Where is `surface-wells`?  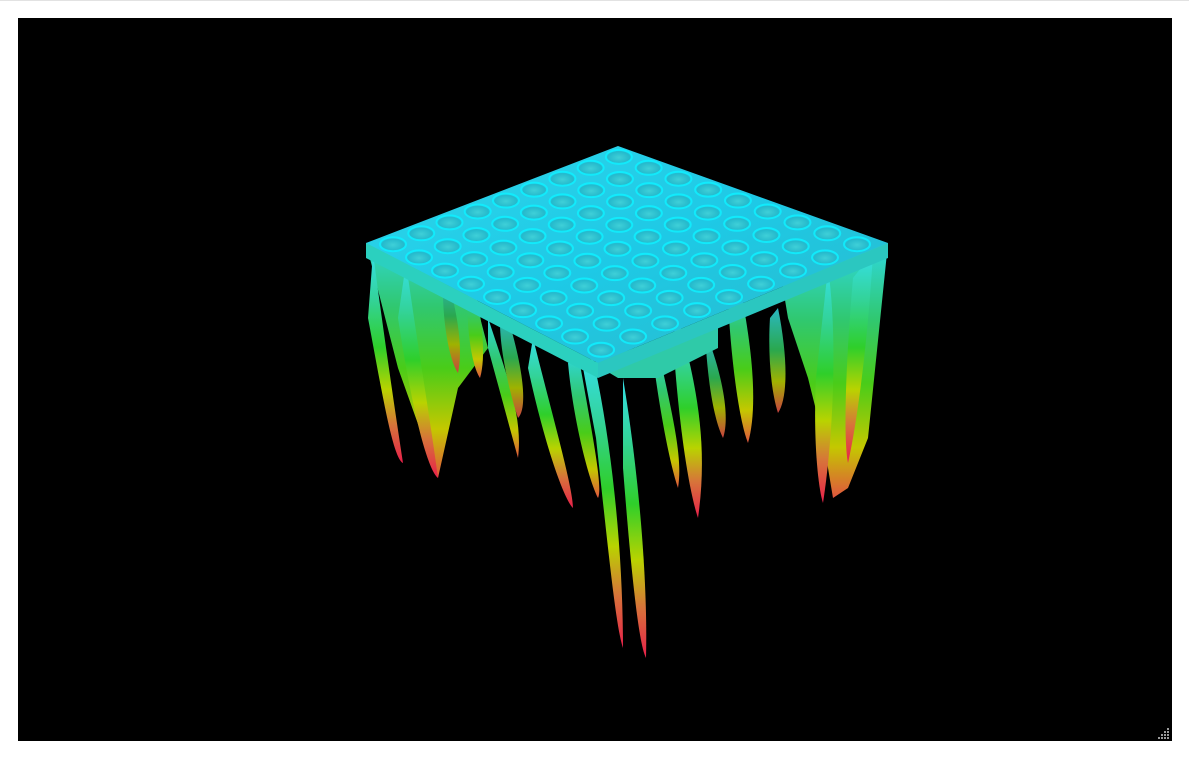 surface-wells is located at coordinates (625, 253).